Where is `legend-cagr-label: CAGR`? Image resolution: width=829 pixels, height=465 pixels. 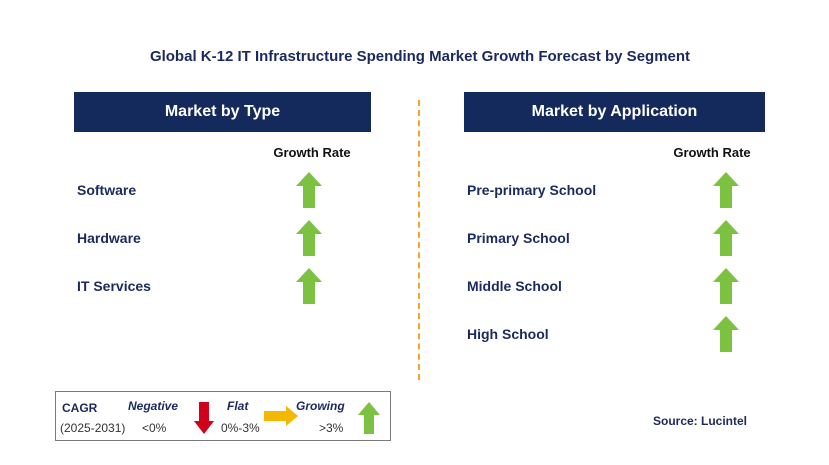 legend-cagr-label: CAGR is located at coordinates (80, 408).